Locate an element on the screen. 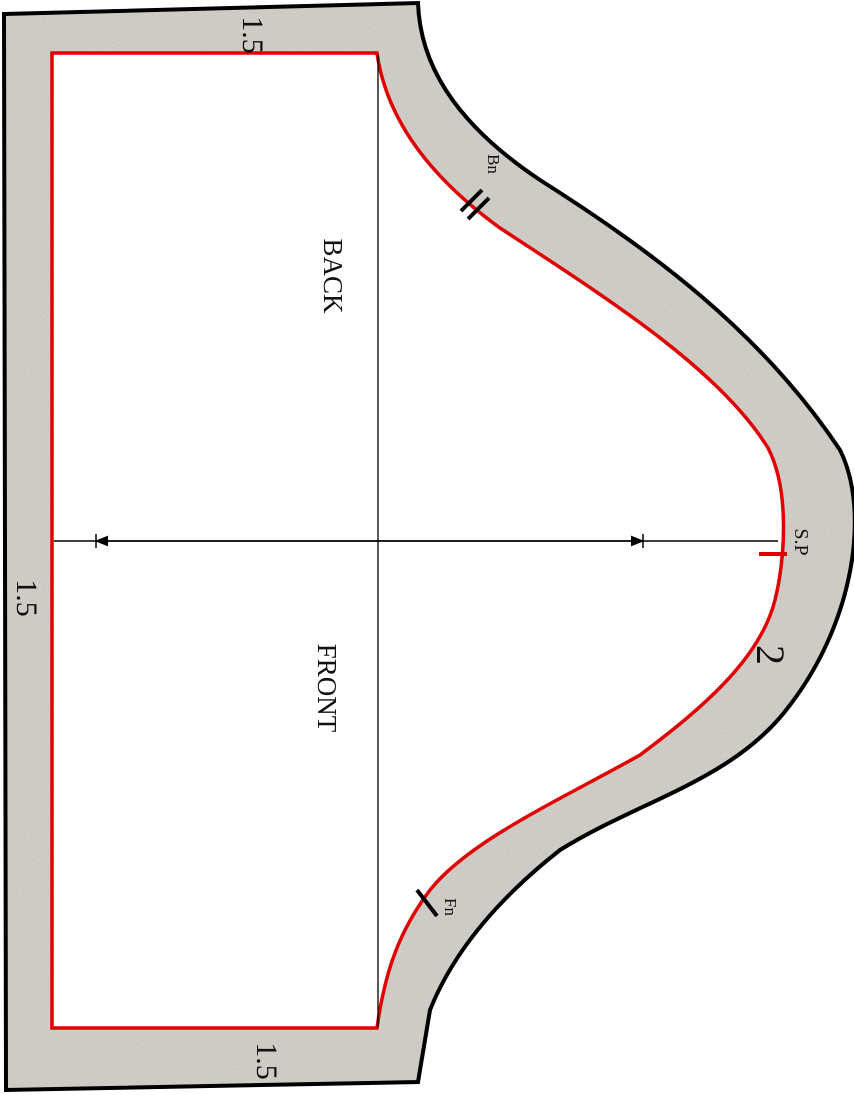 The image size is (854, 1095). allowance-bottom-label: 1.5 is located at coordinates (266, 1061).